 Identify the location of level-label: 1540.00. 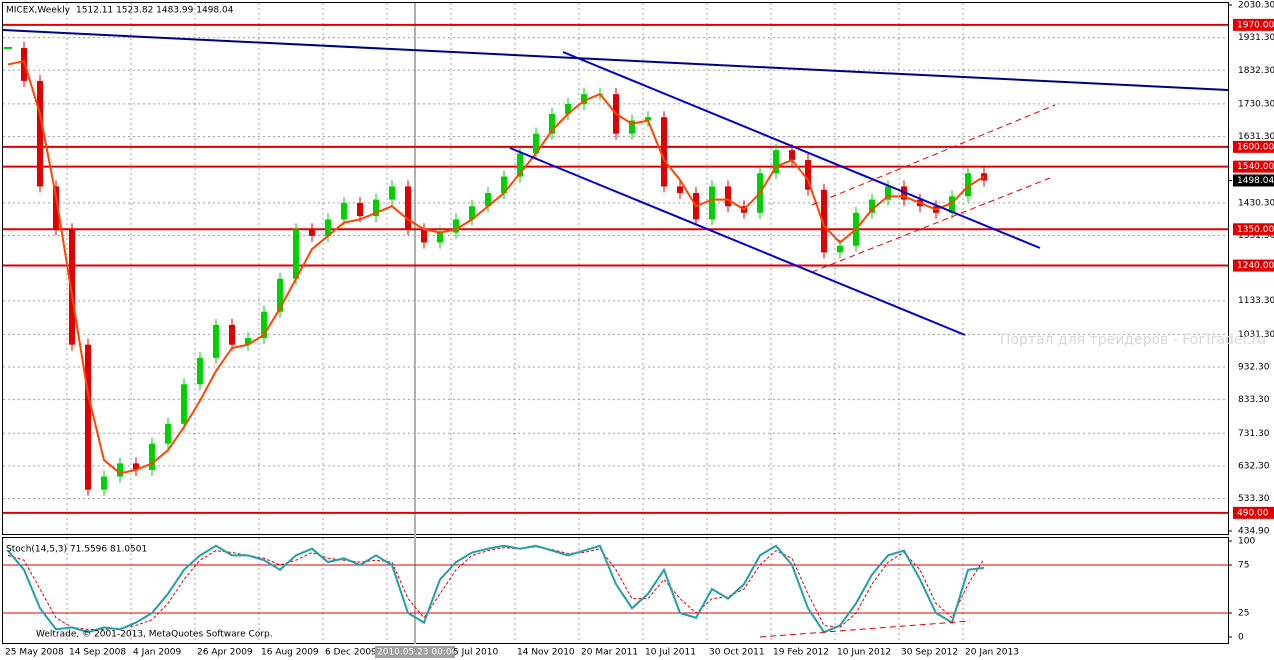
(1255, 167).